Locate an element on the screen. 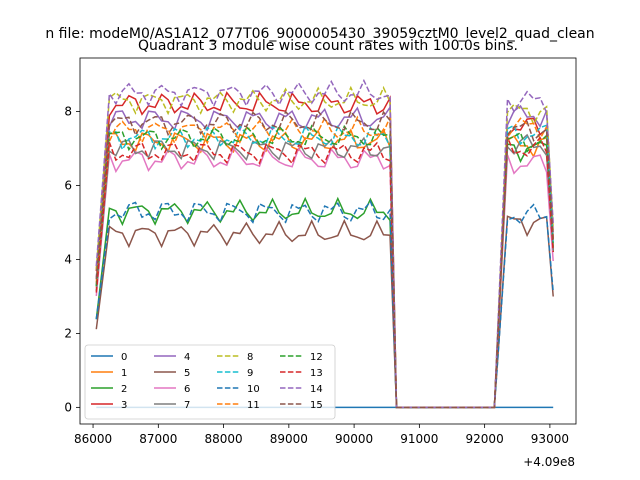  legend-label-7: 7 is located at coordinates (187, 405).